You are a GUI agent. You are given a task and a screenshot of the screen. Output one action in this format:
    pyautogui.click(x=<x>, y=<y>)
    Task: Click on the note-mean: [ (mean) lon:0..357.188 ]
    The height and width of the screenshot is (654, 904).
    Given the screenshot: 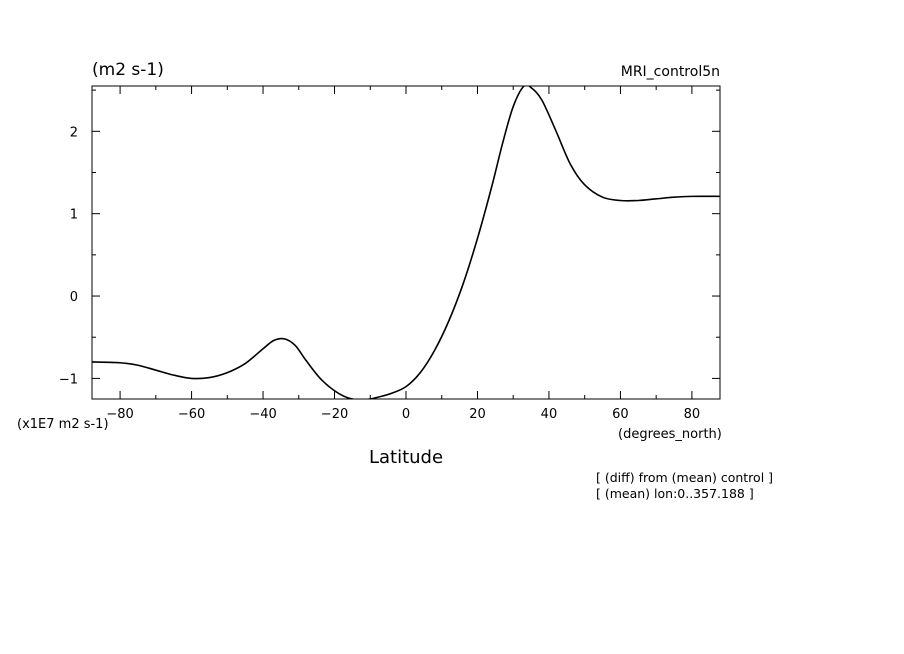 What is the action you would take?
    pyautogui.click(x=675, y=493)
    